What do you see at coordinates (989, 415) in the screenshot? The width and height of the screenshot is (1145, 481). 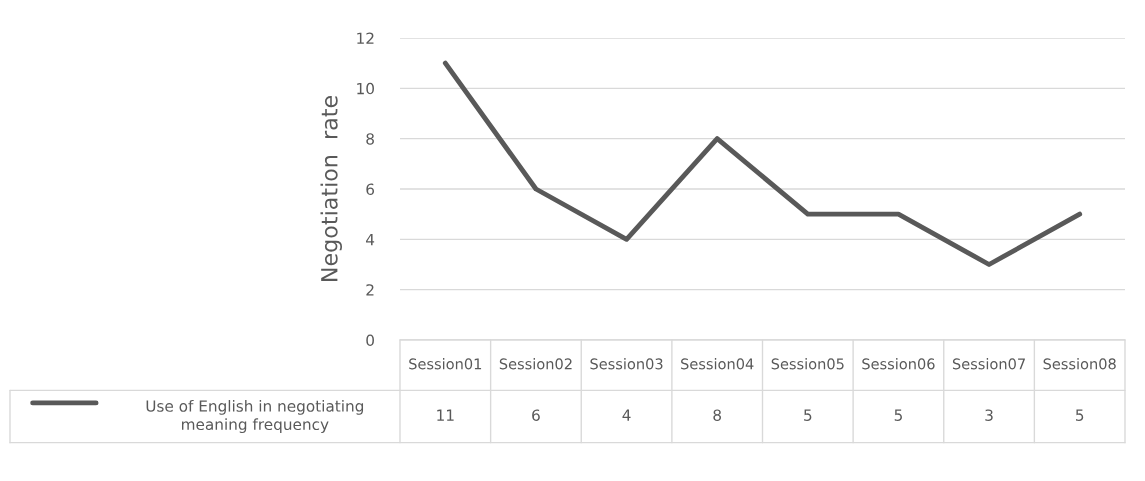 I see `data-label: 3` at bounding box center [989, 415].